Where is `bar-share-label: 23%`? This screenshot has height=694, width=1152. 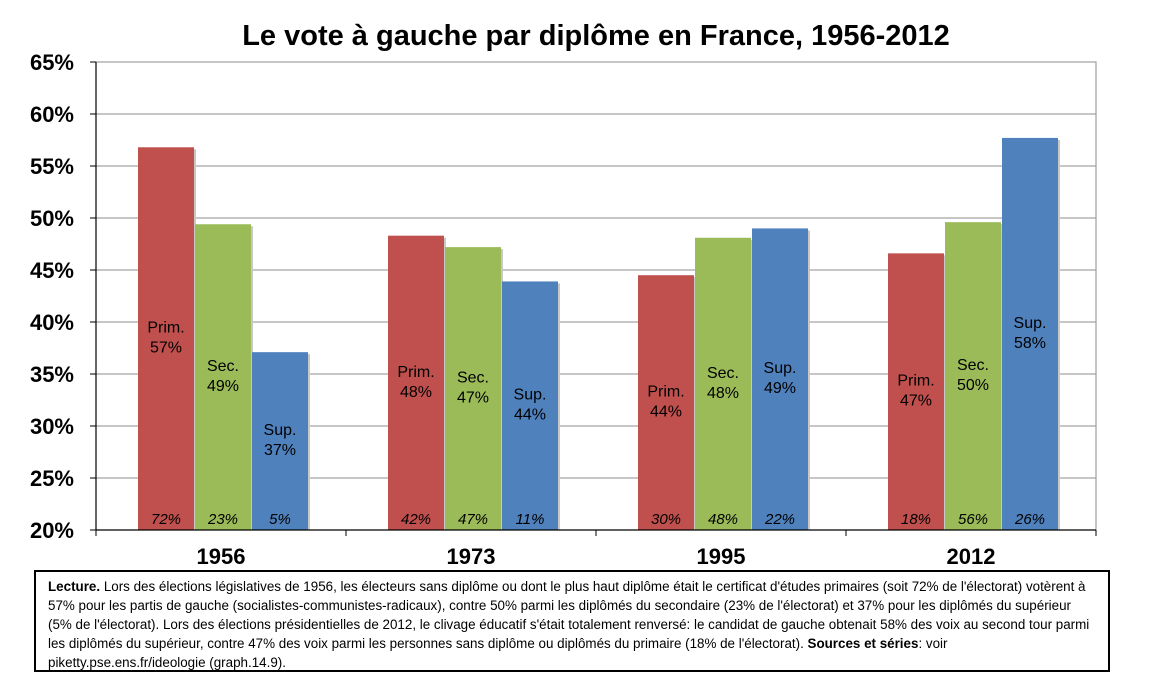 bar-share-label: 23% is located at coordinates (222, 519).